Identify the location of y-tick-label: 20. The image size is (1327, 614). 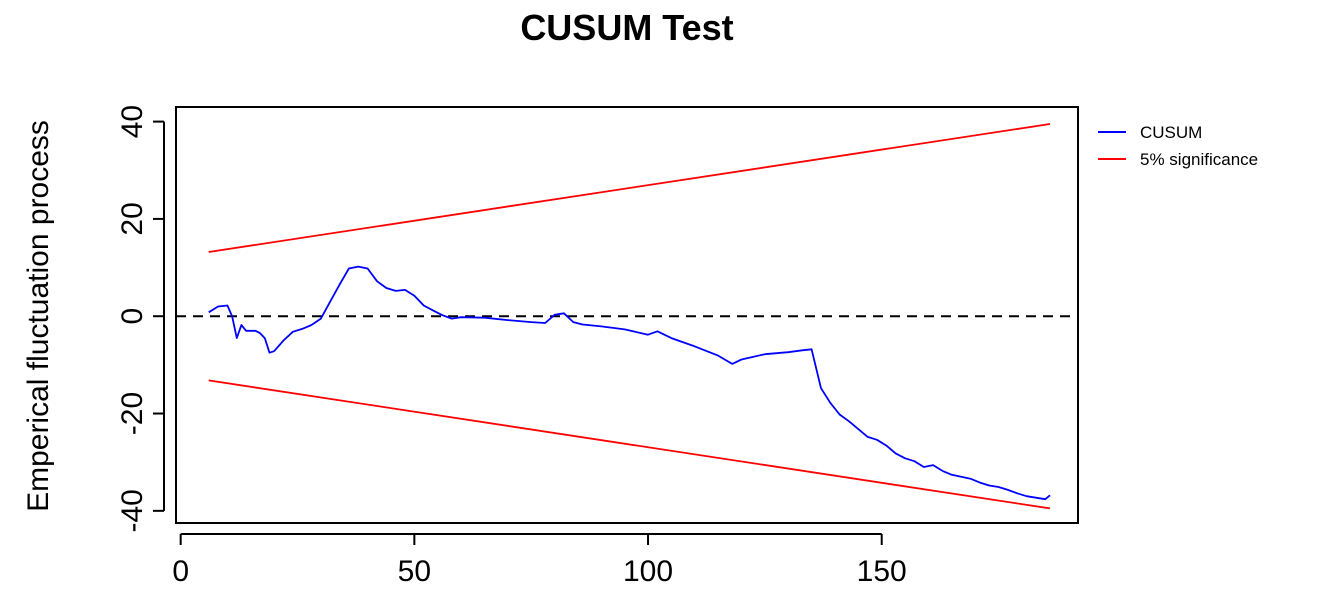
(132, 218).